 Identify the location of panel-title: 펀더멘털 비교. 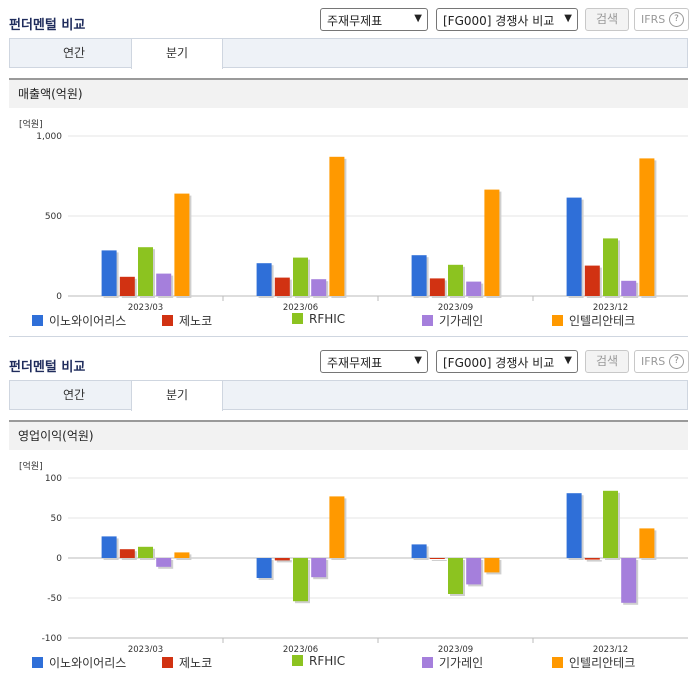
(47, 367).